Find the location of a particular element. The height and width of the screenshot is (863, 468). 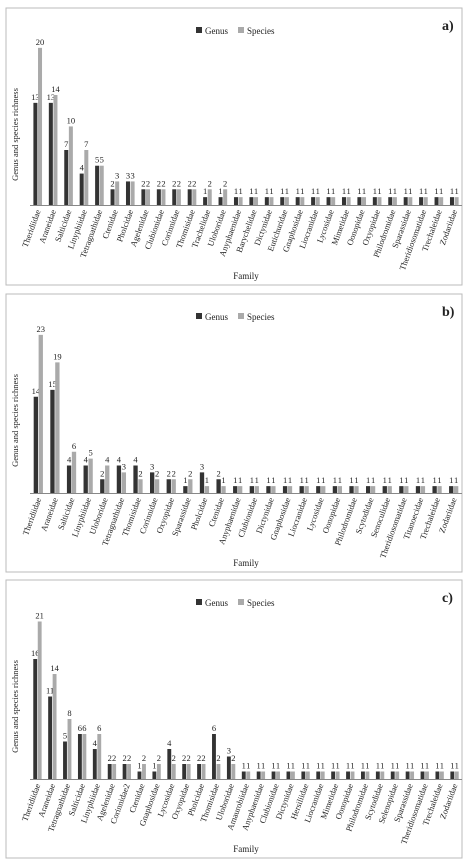

data-label-genus: 7 is located at coordinates (66, 144).